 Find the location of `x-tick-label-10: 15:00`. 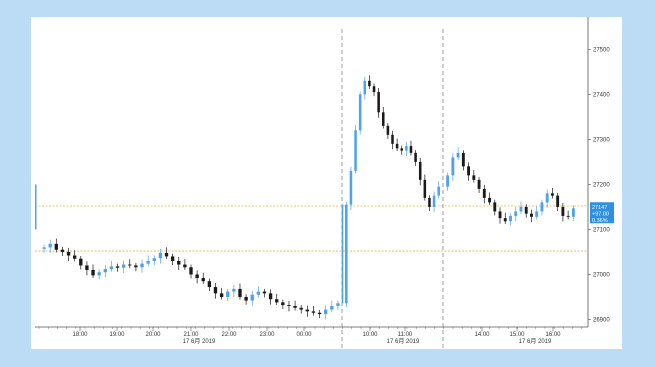

x-tick-label-10: 15:00 is located at coordinates (517, 335).